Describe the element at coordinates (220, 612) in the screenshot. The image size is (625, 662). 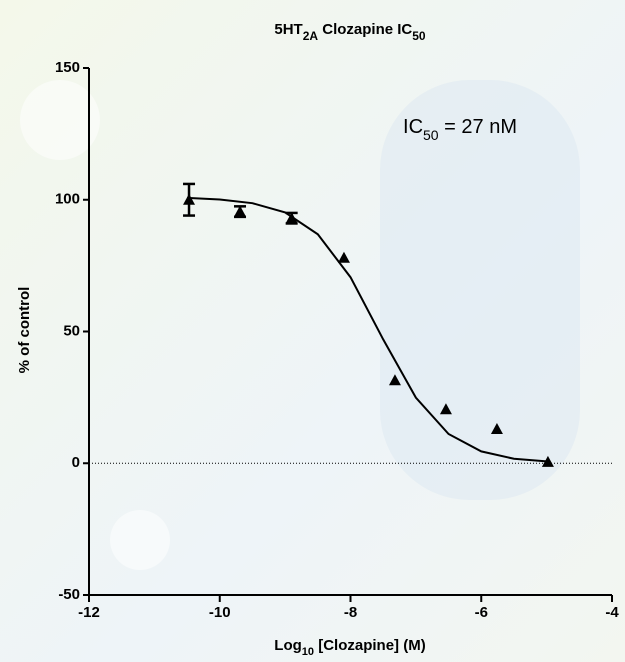
I see `x-tick-label: -10` at that location.